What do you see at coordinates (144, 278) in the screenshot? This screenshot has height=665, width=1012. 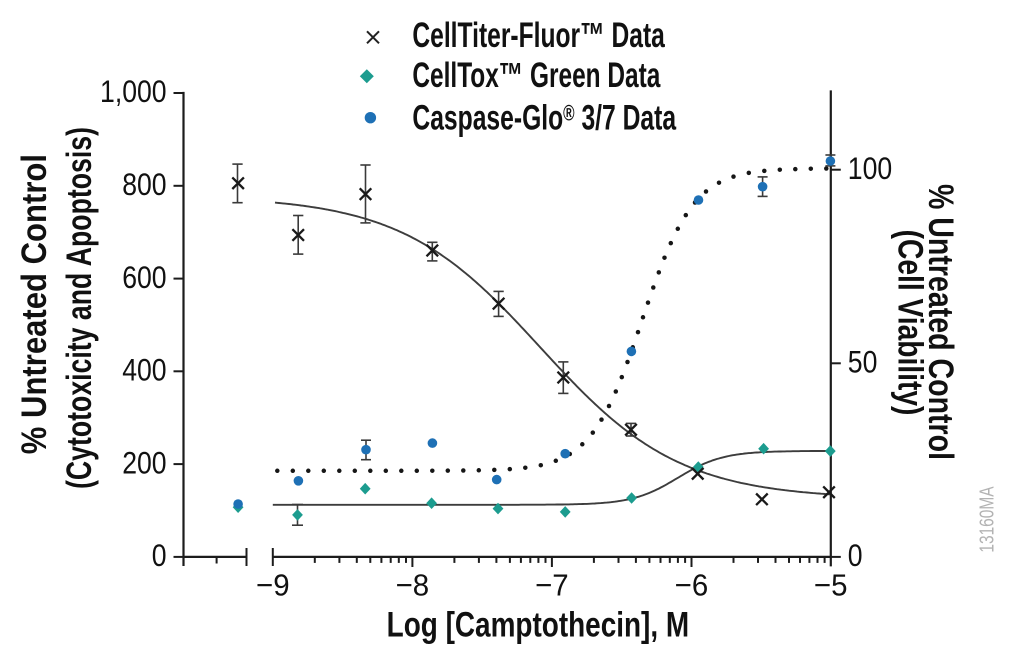 I see `svg-text: 600` at bounding box center [144, 278].